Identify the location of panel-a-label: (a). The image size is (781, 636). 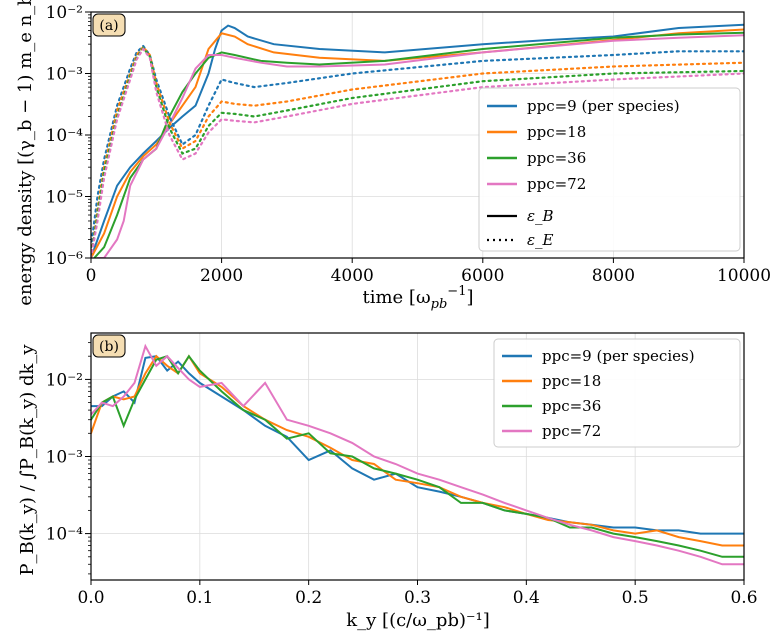
(108, 26).